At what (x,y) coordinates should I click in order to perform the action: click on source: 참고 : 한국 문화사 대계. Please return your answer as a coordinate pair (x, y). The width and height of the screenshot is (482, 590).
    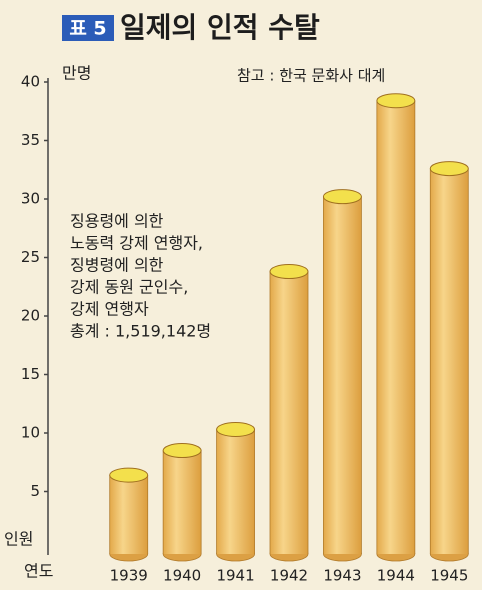
    Looking at the image, I should click on (311, 76).